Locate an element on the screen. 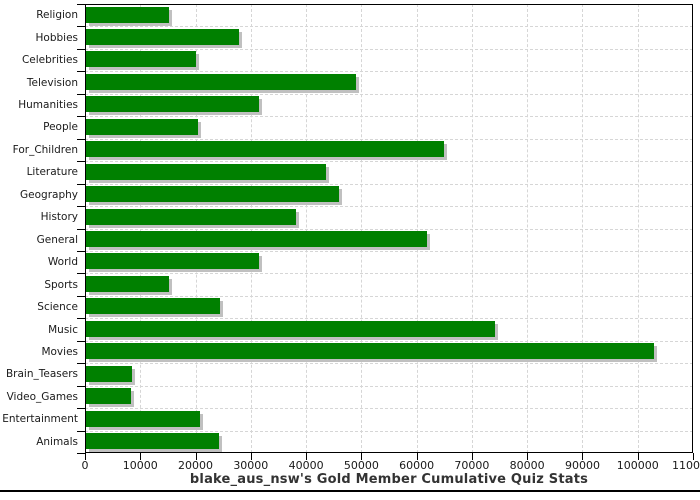 This screenshot has height=500, width=700. x-label-40000: 40000 is located at coordinates (306, 465).